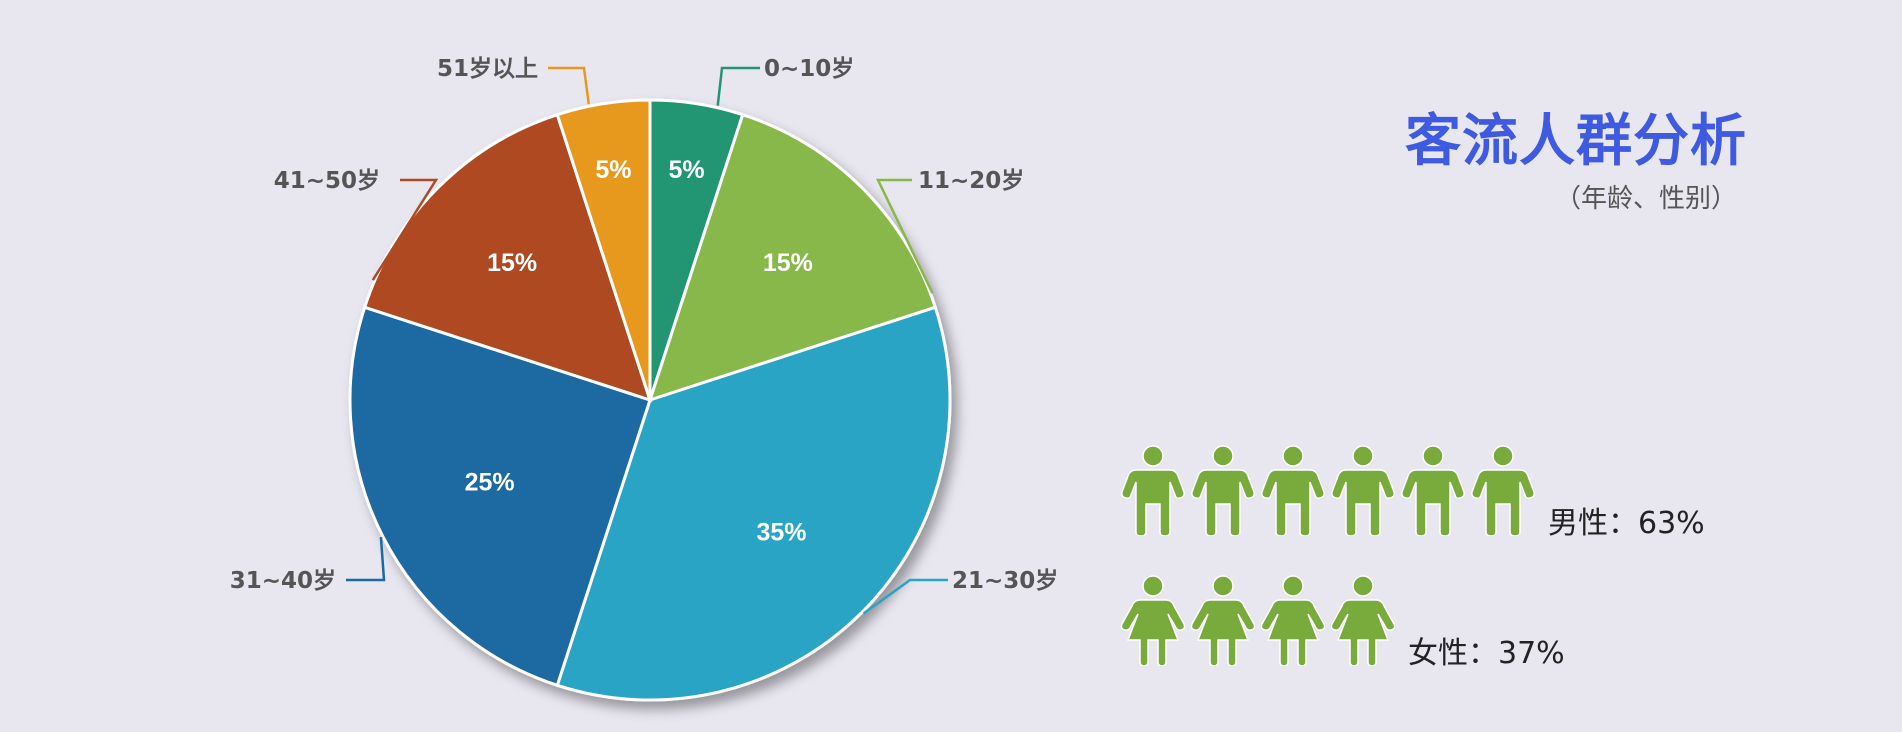 The height and width of the screenshot is (732, 1902). I want to click on male-icons, so click(1328, 490).